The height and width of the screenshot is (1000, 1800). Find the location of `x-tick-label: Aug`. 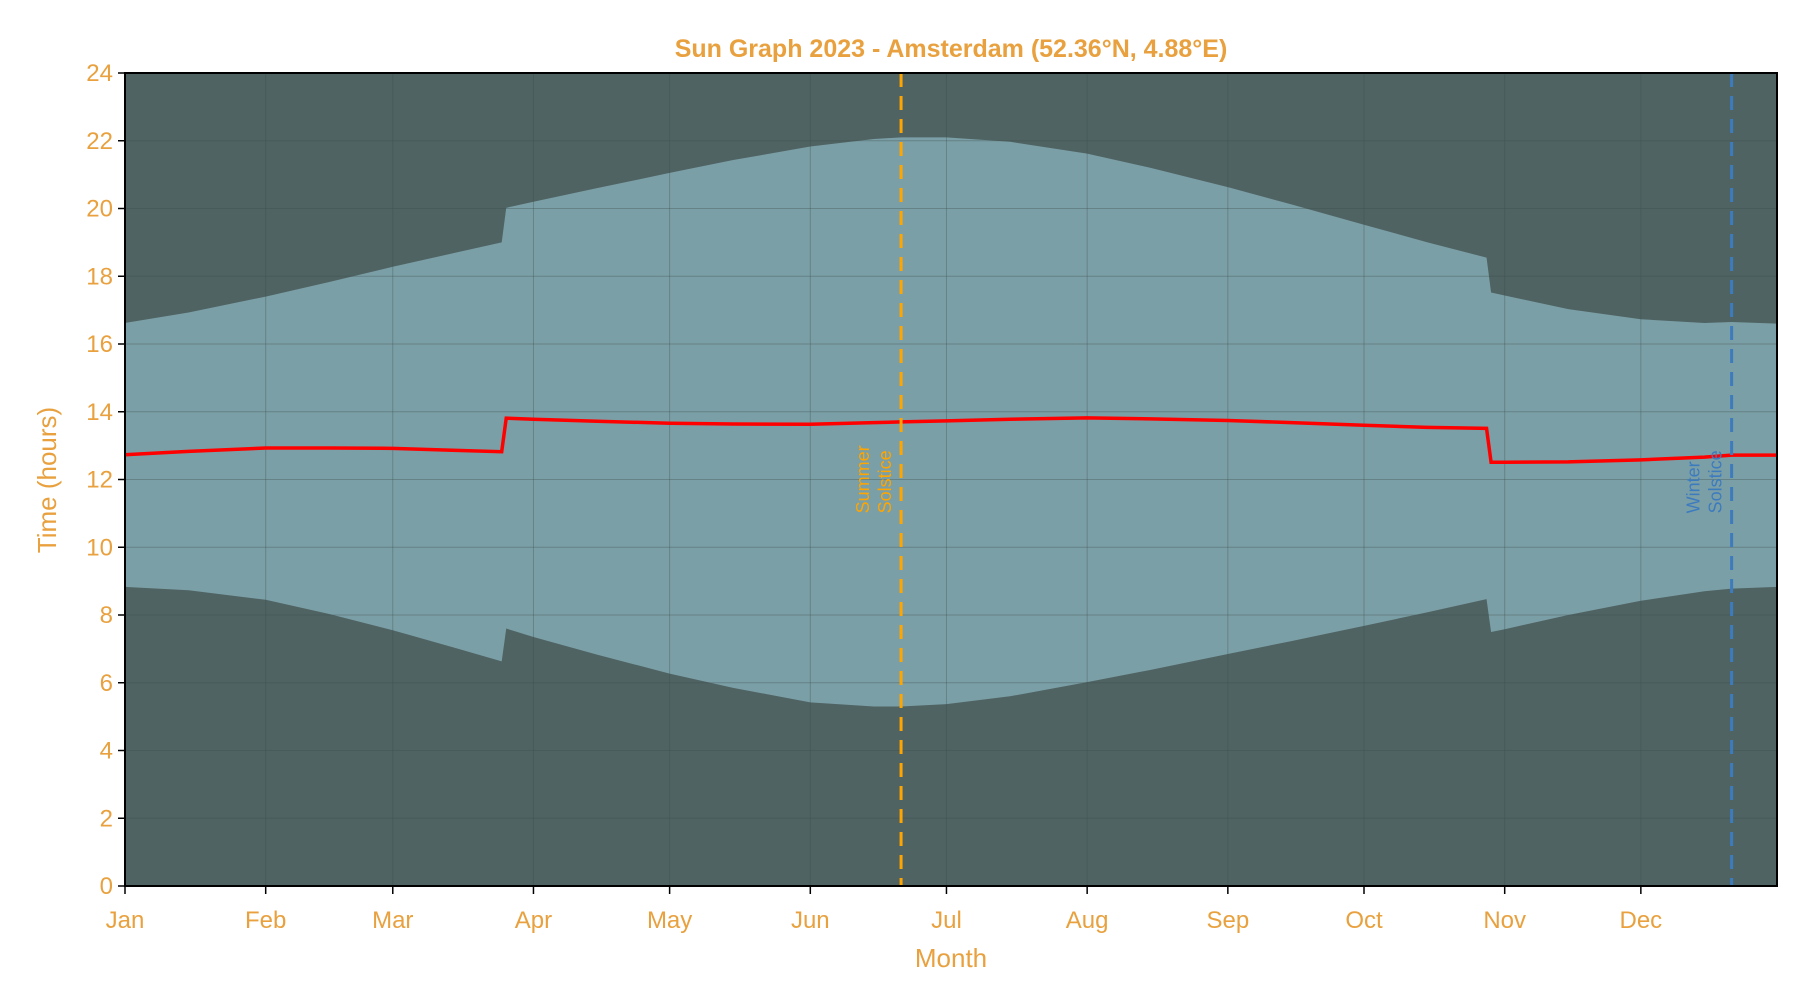

x-tick-label: Aug is located at coordinates (1087, 920).